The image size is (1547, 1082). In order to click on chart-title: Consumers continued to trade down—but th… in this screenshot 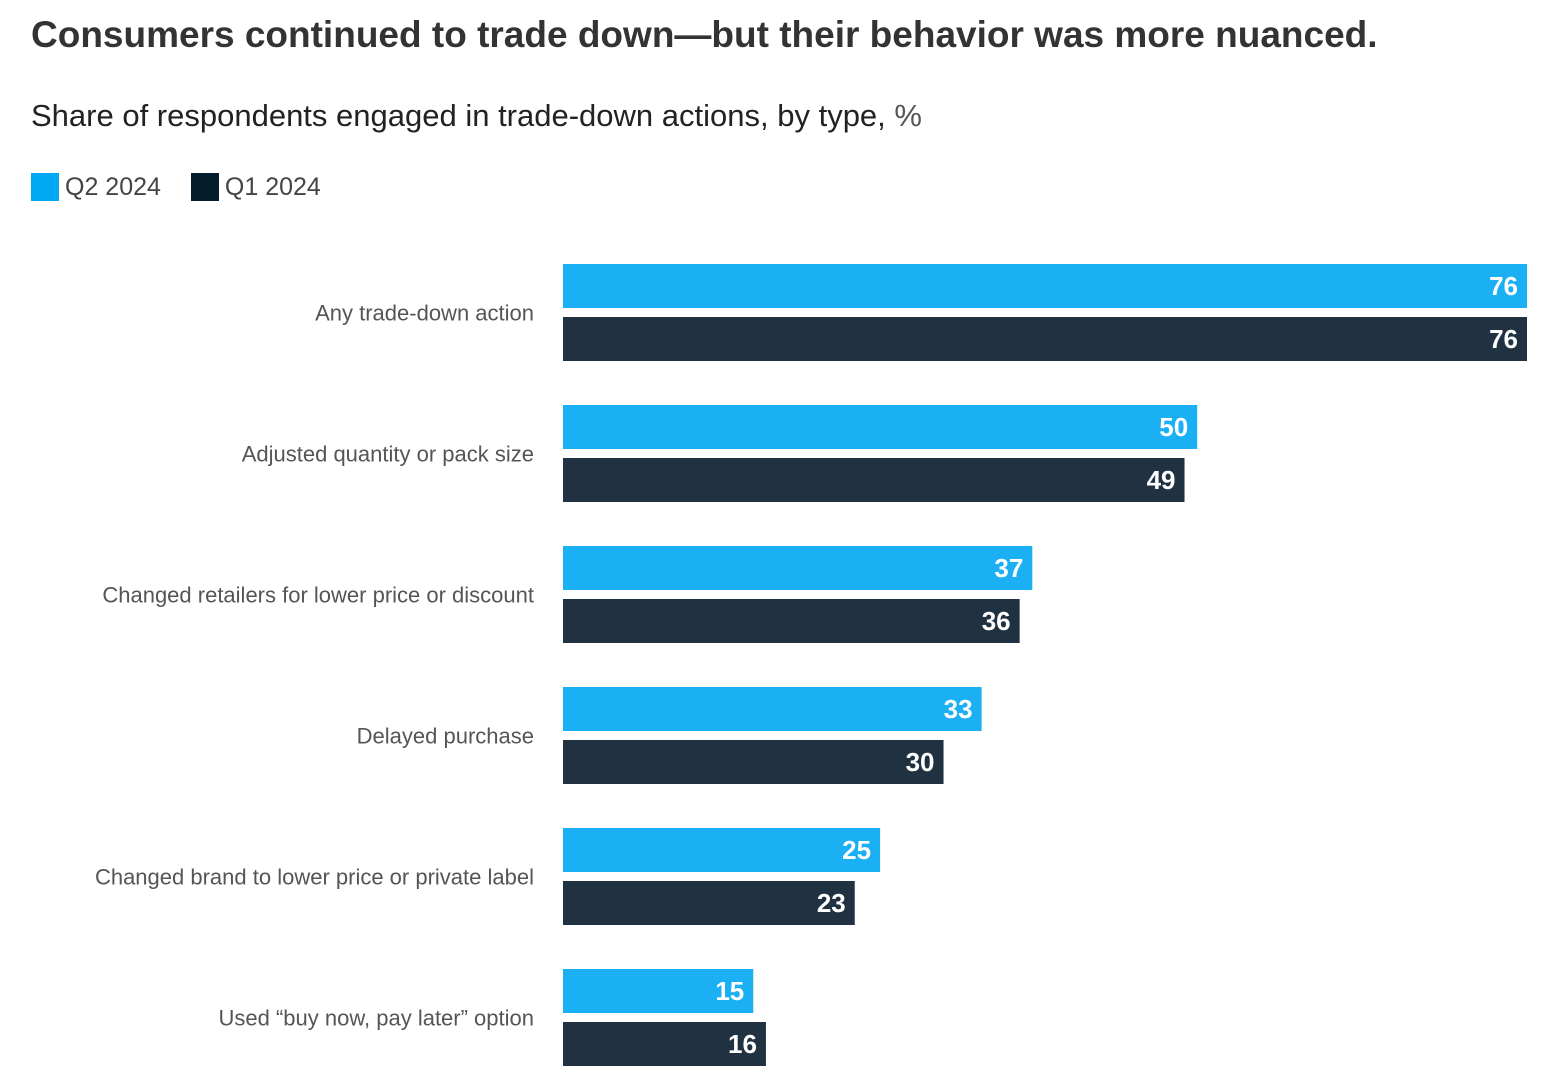, I will do `click(704, 34)`.